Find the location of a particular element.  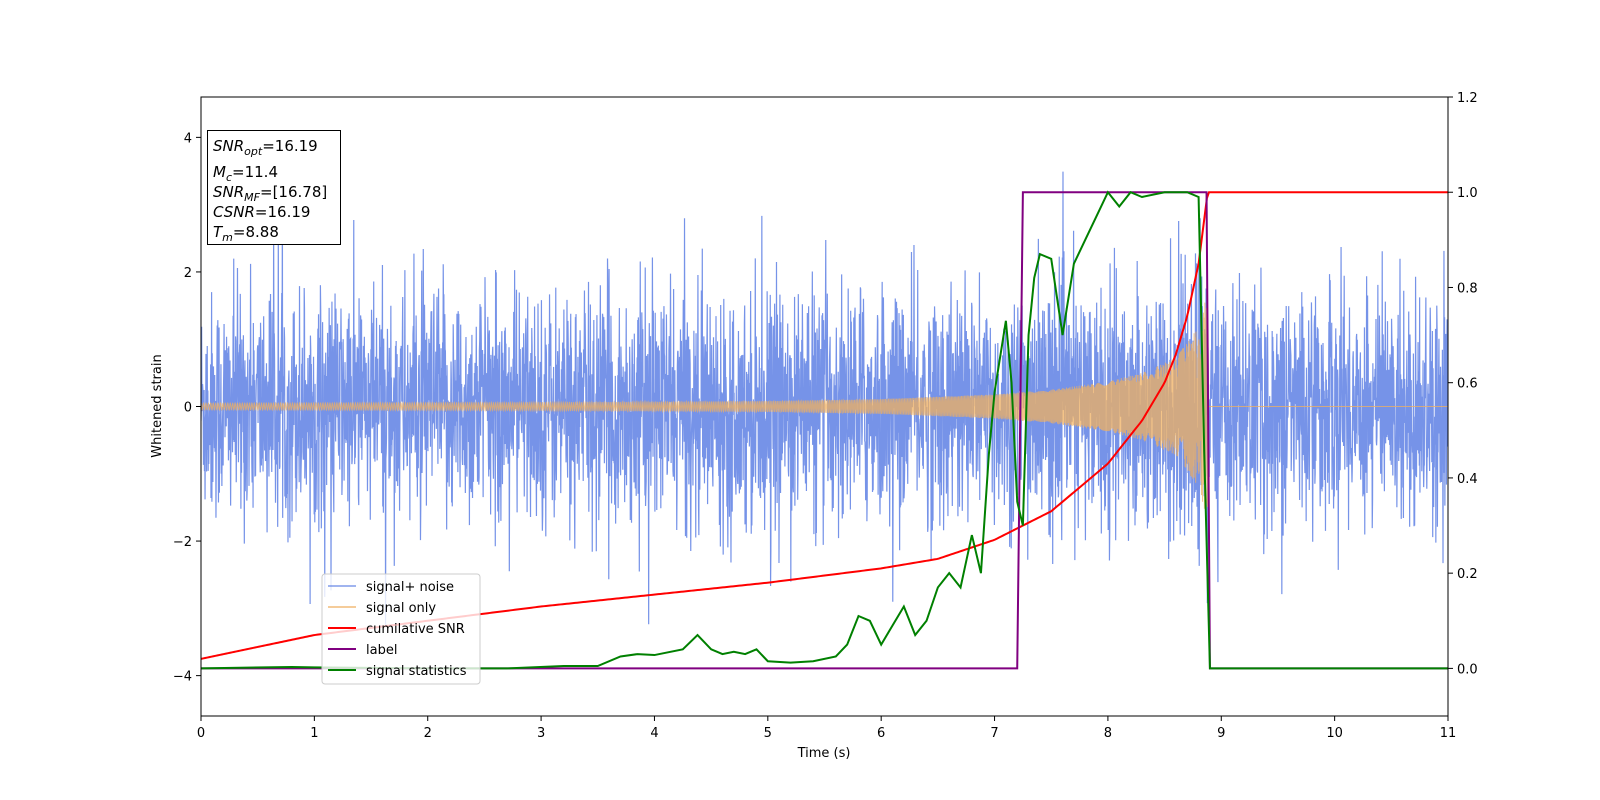

y2-tick-label: 0.8 is located at coordinates (1467, 288).